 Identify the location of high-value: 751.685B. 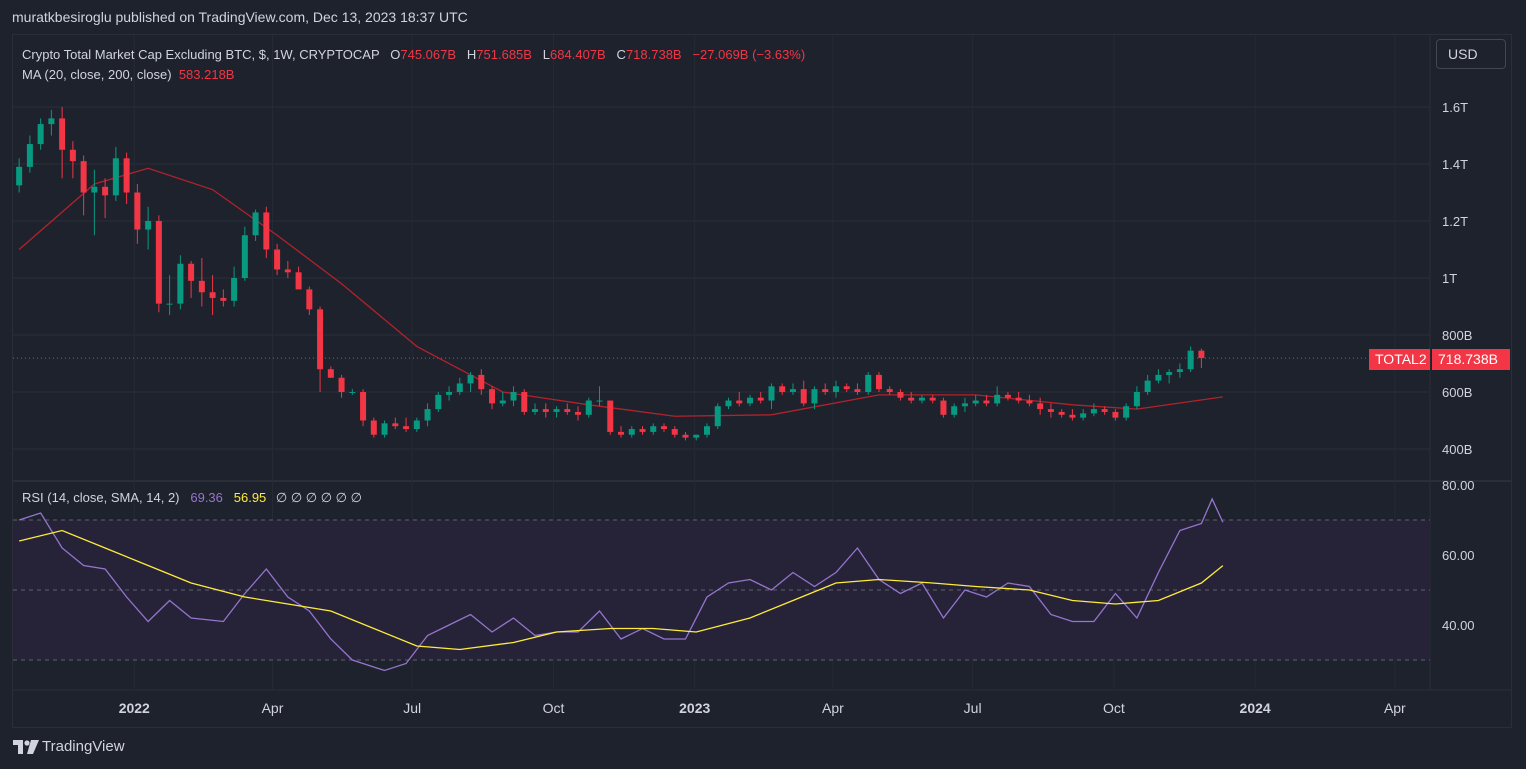
(504, 54).